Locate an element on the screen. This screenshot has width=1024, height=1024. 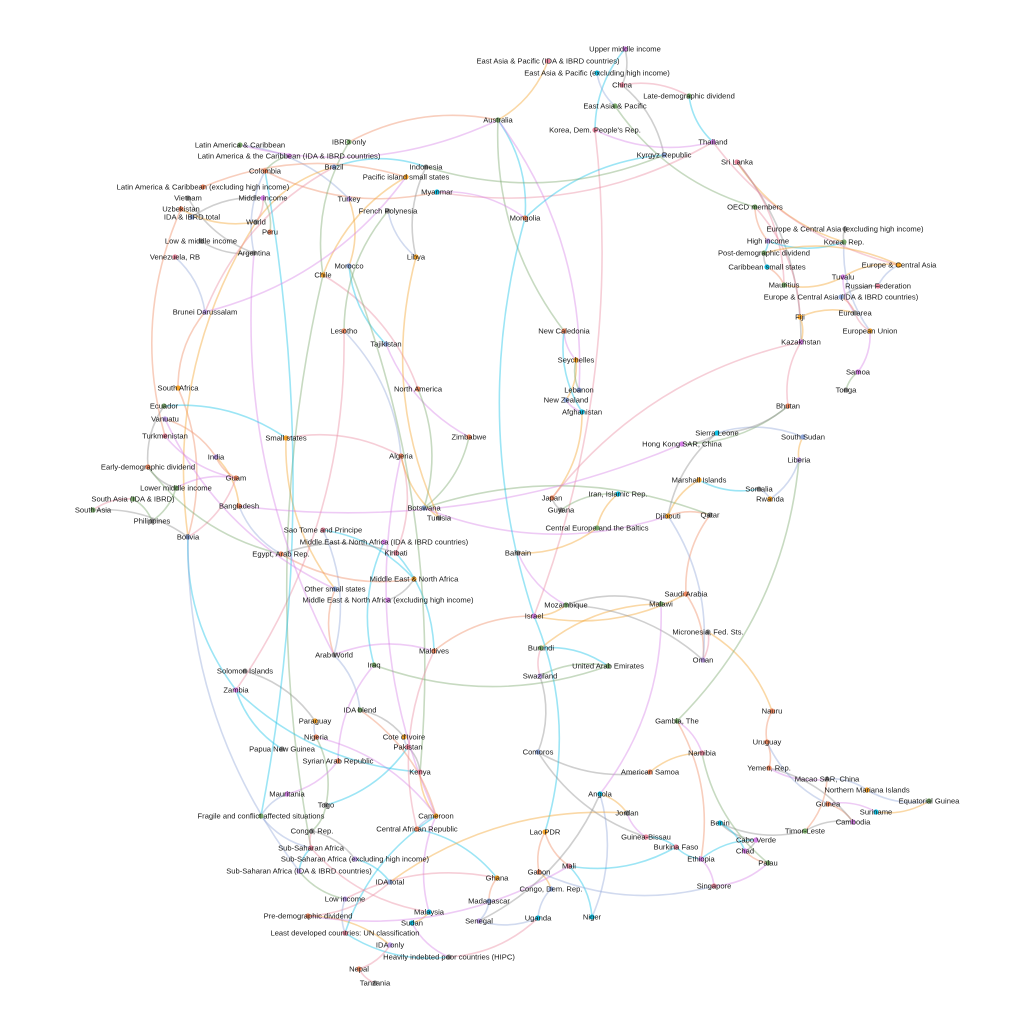
node-northern-mariana-islands: Northern Mariana Islands is located at coordinates (866, 790).